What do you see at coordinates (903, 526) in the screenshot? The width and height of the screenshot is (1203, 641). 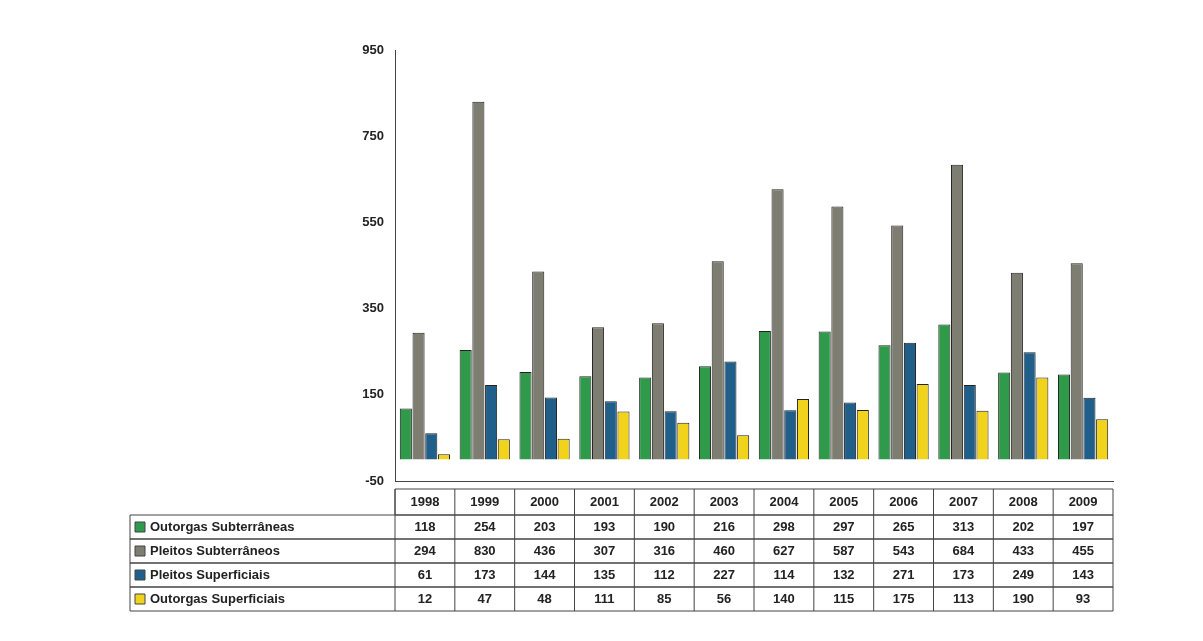 I see `data-label: 265` at bounding box center [903, 526].